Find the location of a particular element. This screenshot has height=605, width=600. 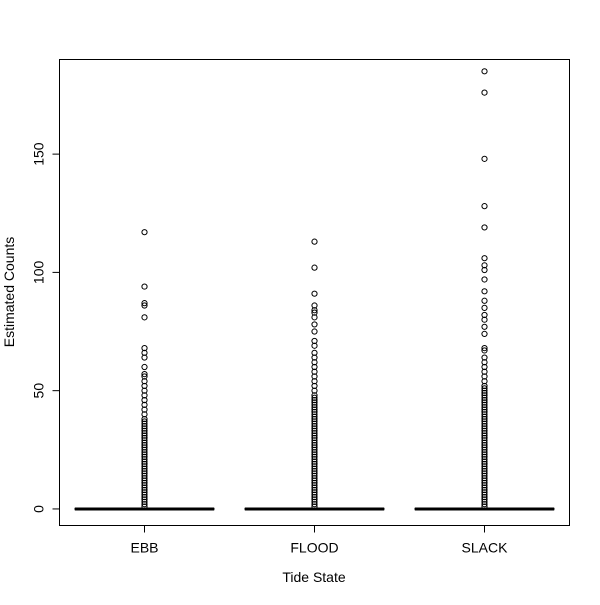

x-axis-title: Tide State is located at coordinates (314, 577).